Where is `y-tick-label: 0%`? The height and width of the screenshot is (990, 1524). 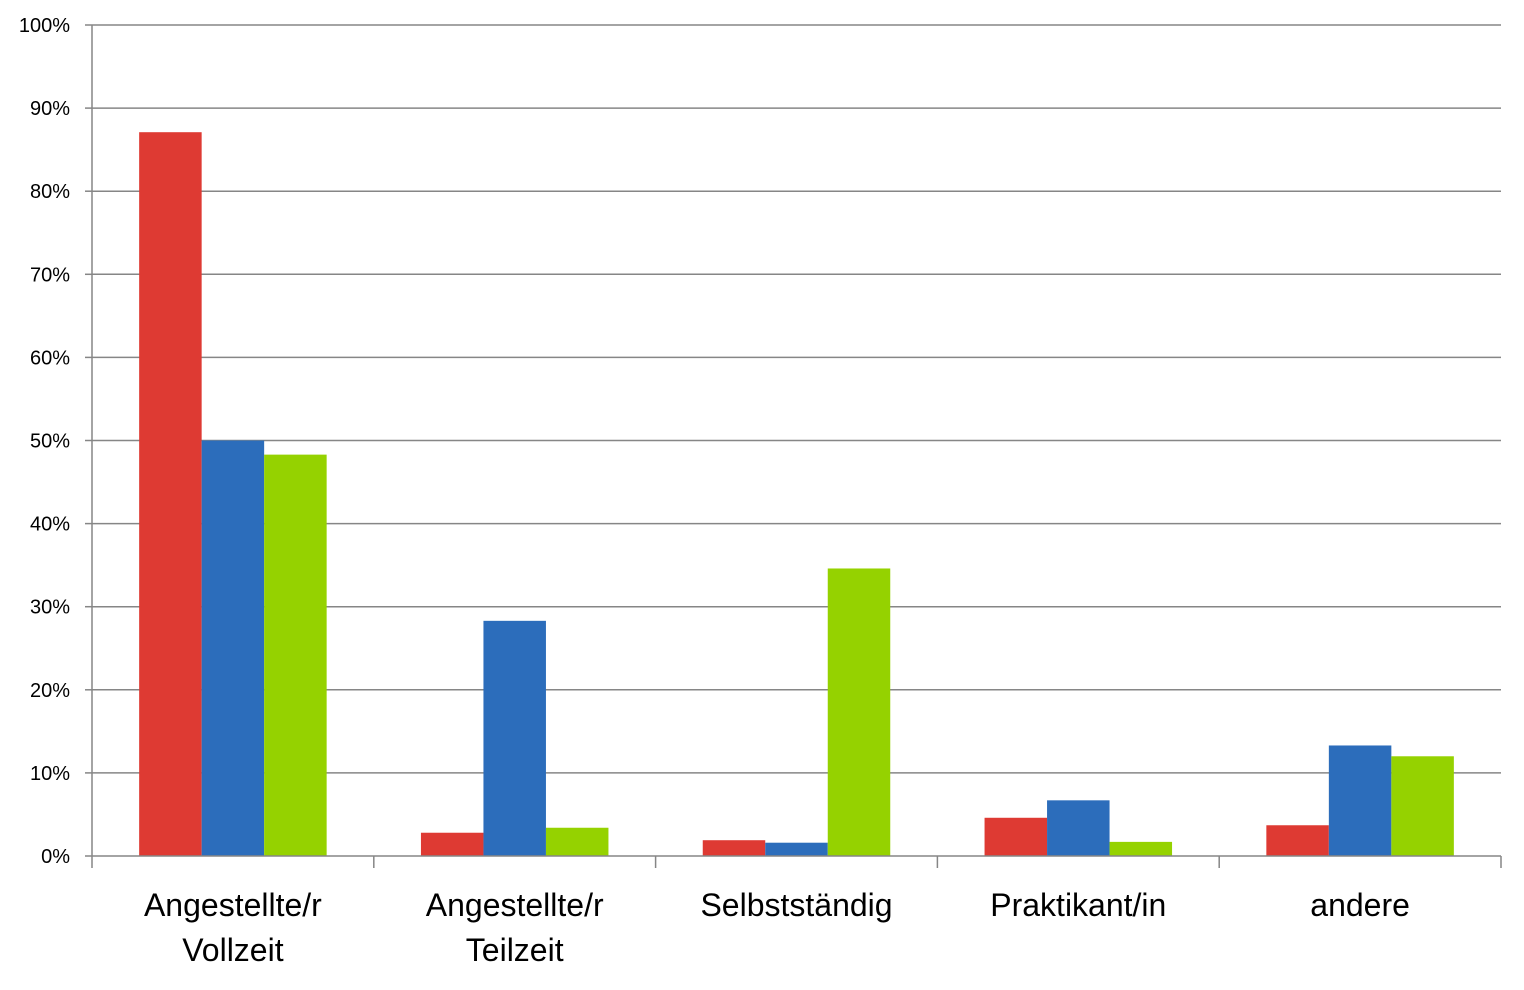
y-tick-label: 0% is located at coordinates (55, 857).